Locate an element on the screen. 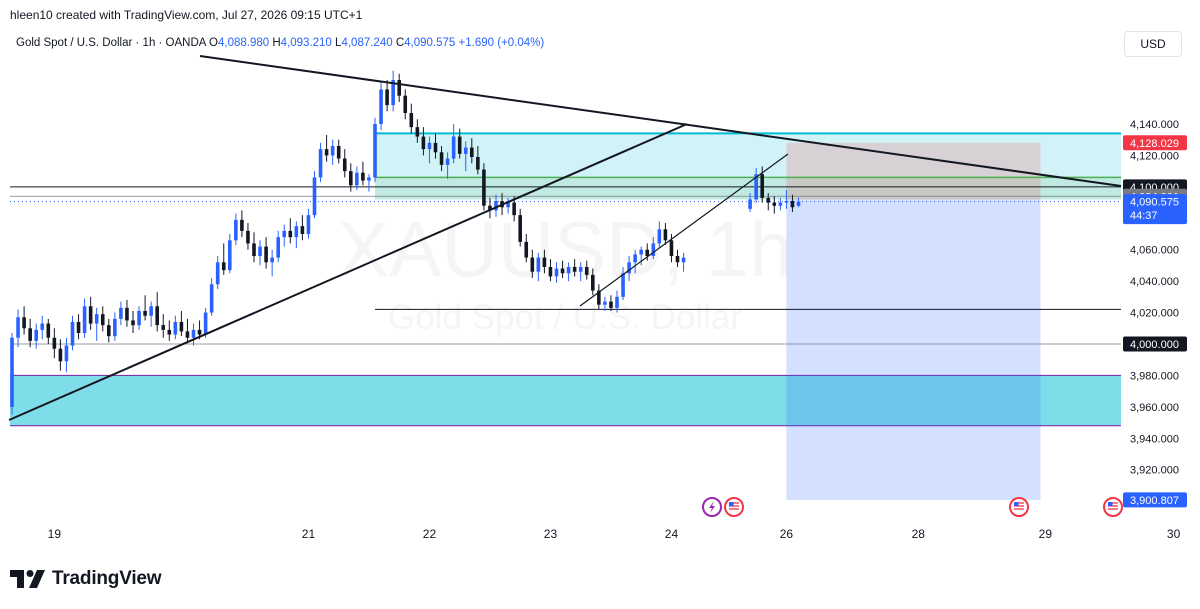 Image resolution: width=1200 pixels, height=609 pixels. time-tick-label: 29 is located at coordinates (1046, 534).